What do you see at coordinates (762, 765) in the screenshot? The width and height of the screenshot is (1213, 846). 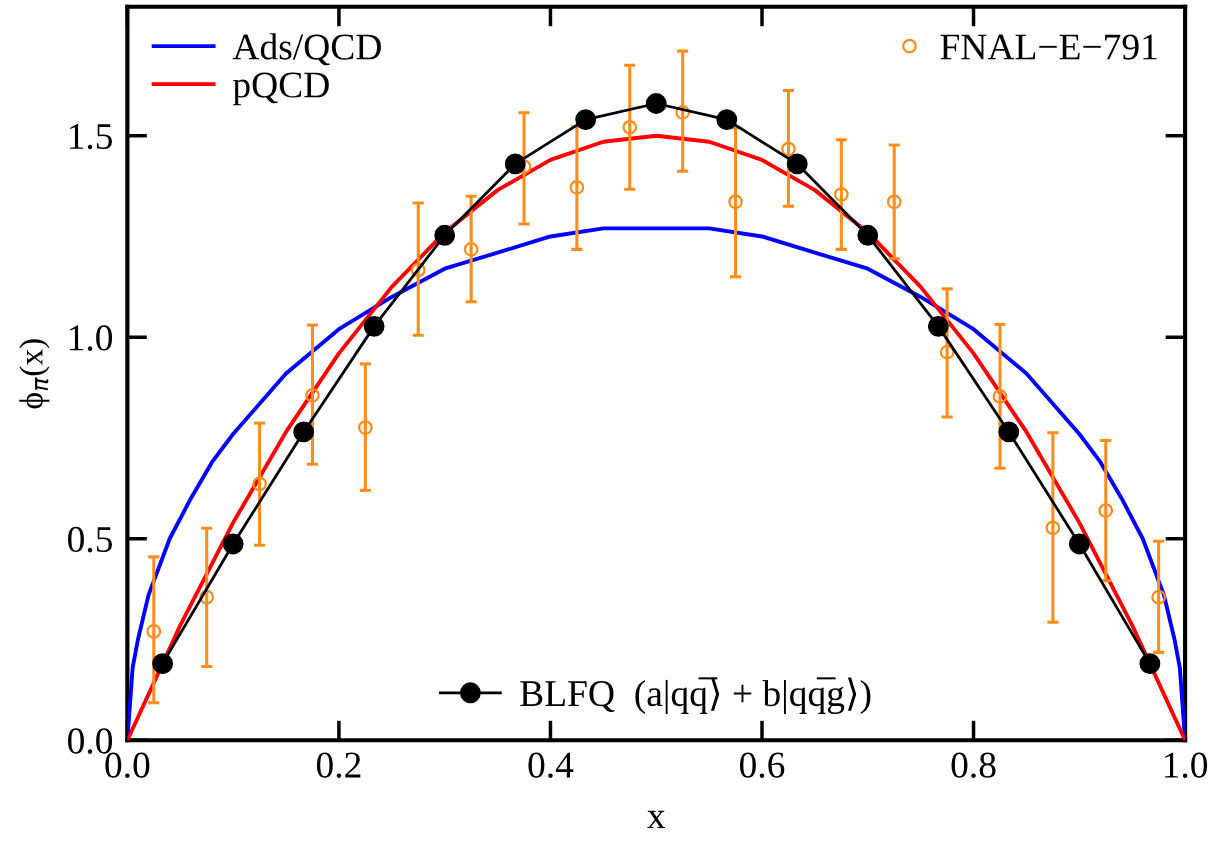 I see `x-tick-label: 0.6` at bounding box center [762, 765].